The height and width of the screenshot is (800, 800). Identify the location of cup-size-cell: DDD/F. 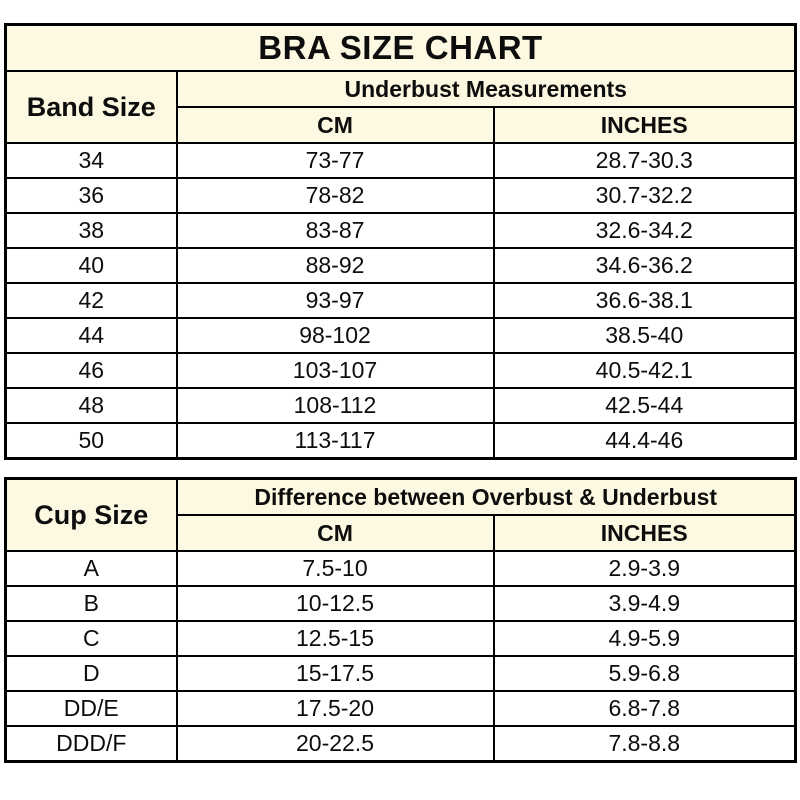
(91, 744).